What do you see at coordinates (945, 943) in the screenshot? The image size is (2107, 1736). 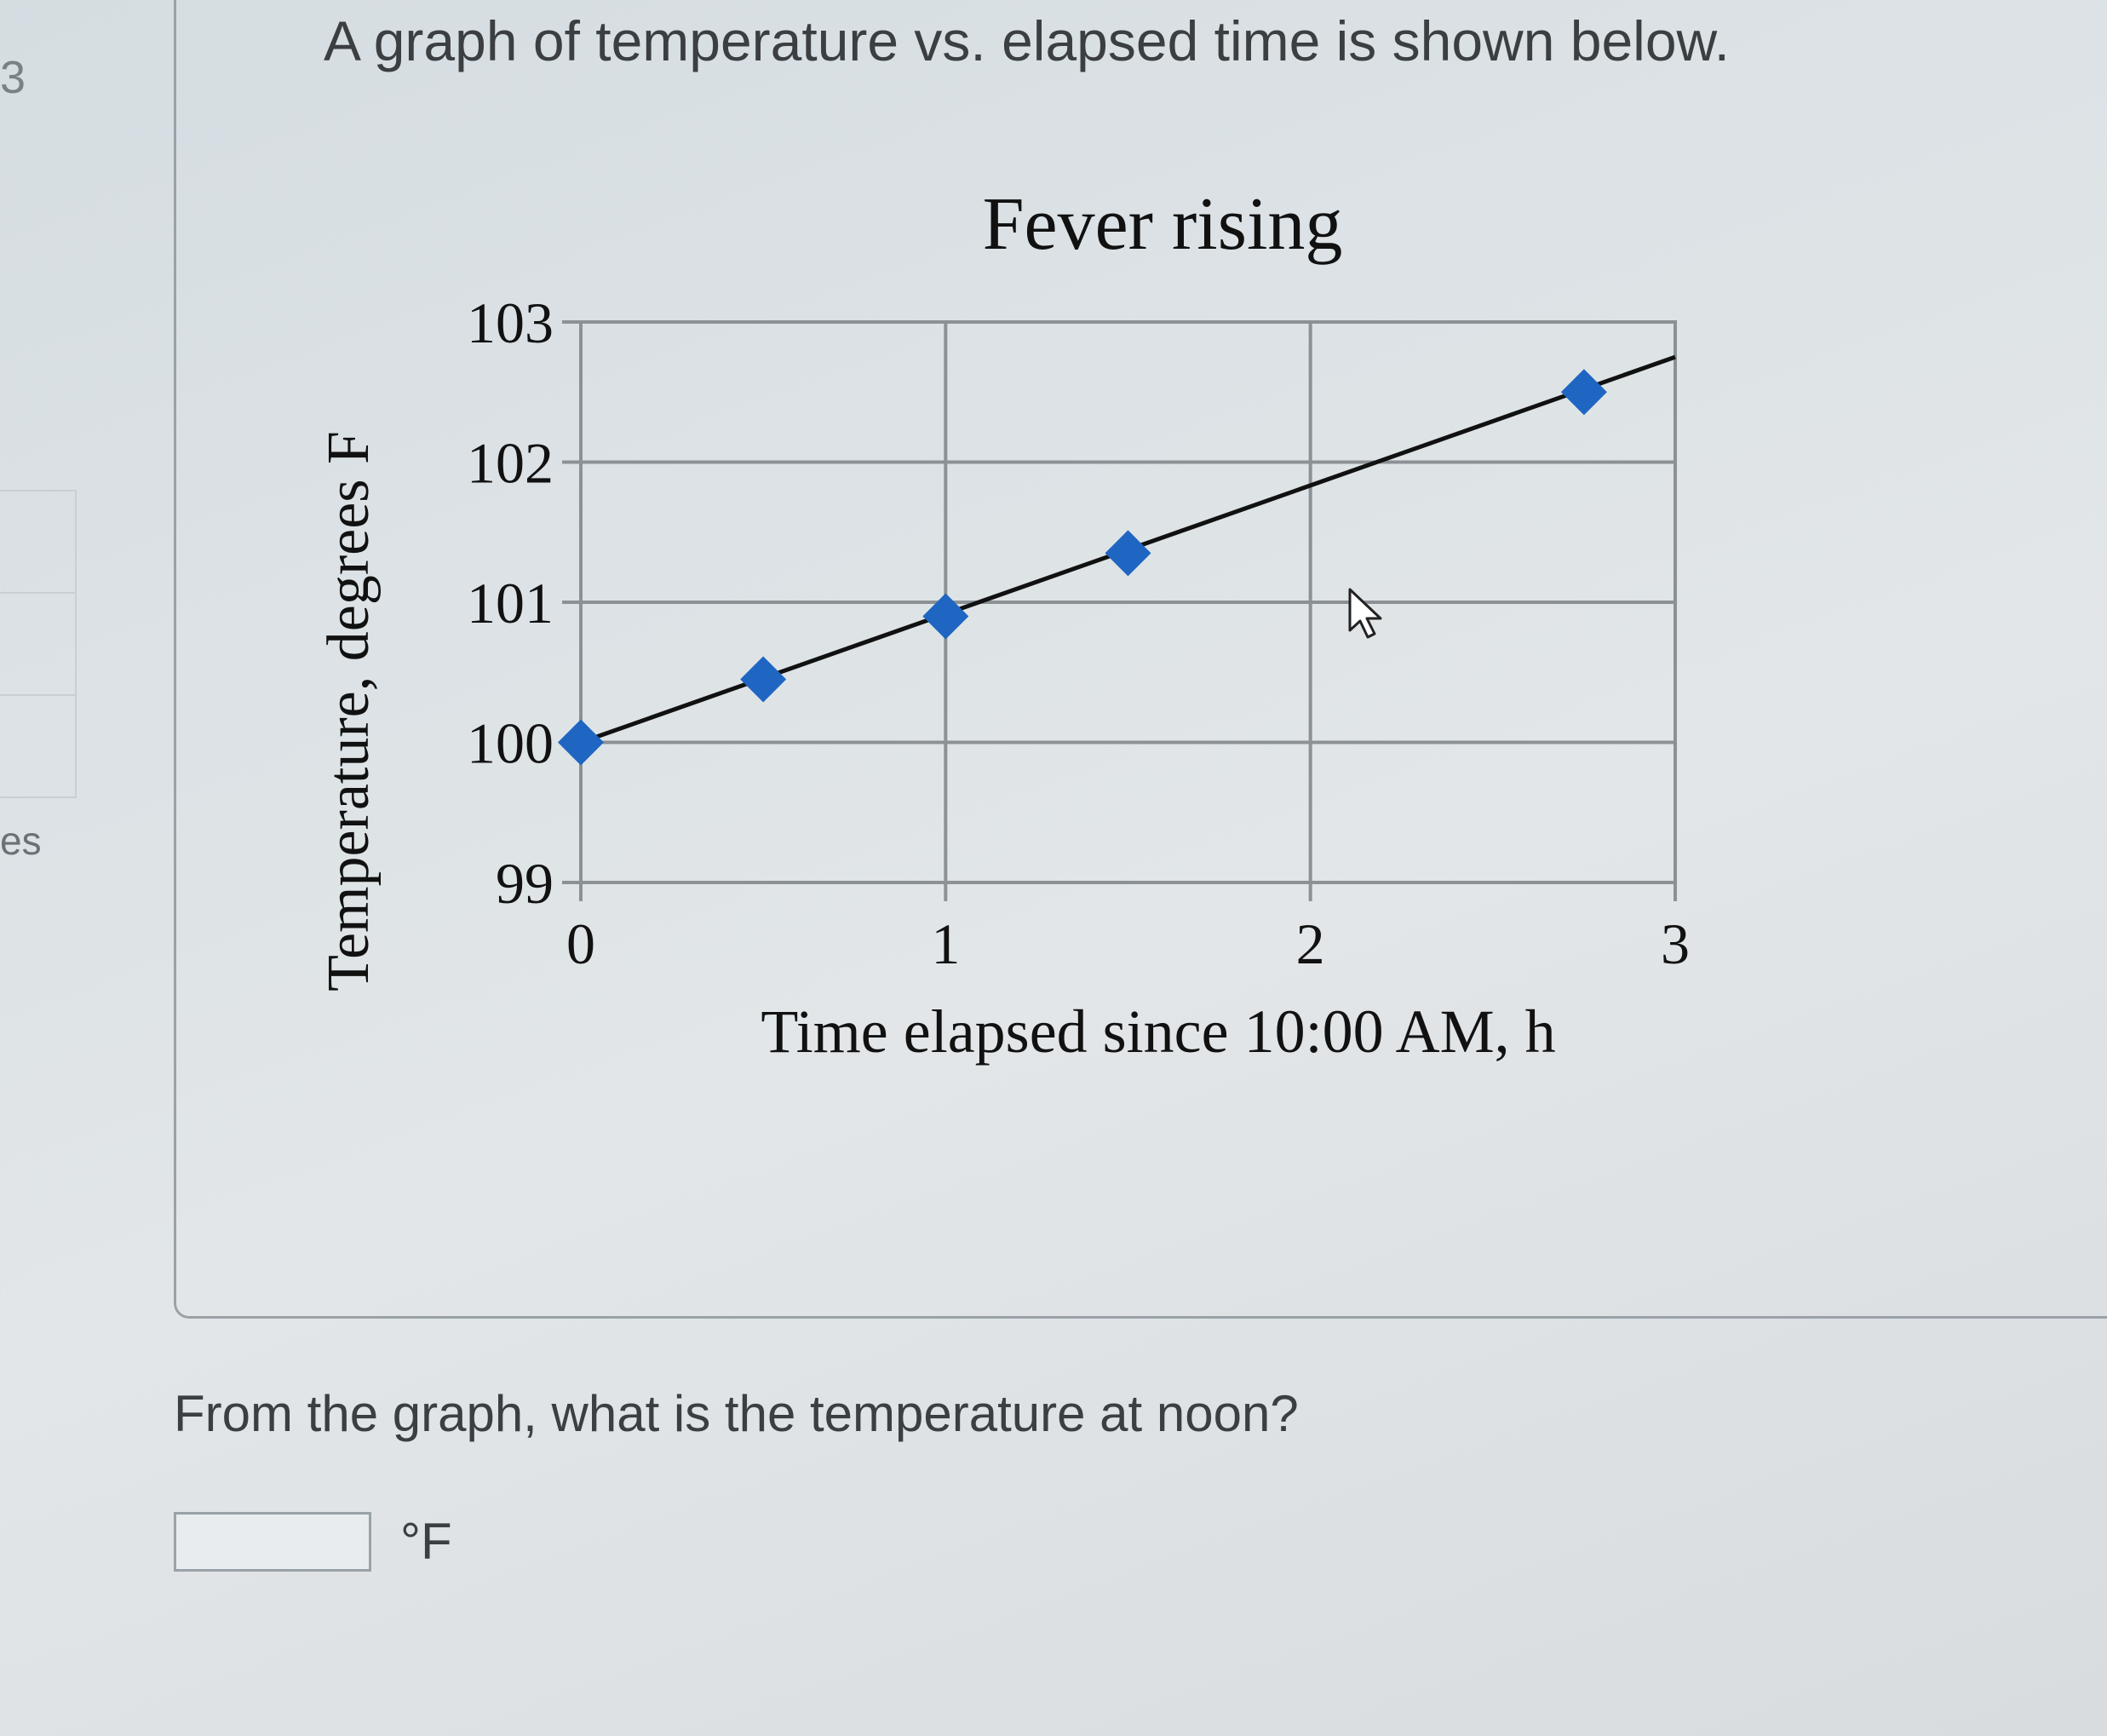 I see `x-tick-label: 1` at bounding box center [945, 943].